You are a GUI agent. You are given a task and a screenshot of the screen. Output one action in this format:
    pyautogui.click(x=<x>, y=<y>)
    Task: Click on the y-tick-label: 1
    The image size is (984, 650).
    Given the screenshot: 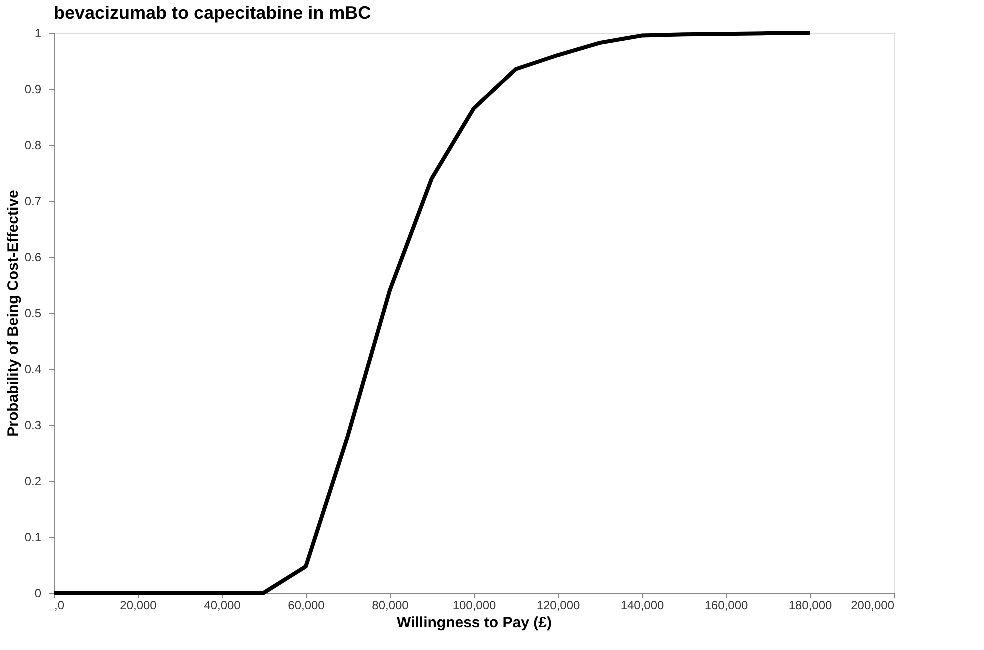 What is the action you would take?
    pyautogui.click(x=38, y=33)
    